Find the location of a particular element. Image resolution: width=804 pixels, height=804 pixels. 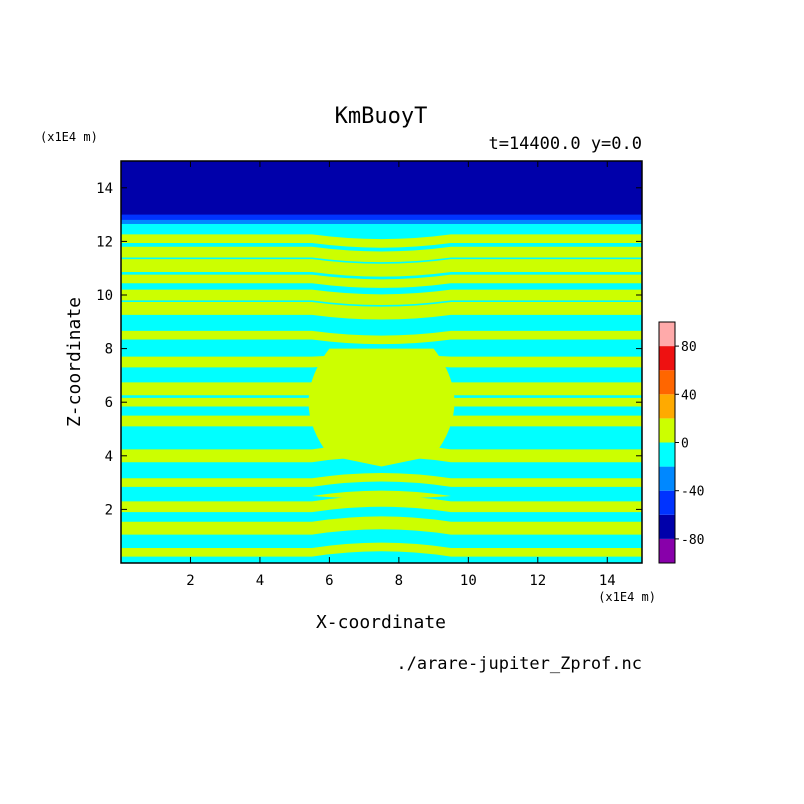

x-unit-label: (x1E4 m) is located at coordinates (627, 597).